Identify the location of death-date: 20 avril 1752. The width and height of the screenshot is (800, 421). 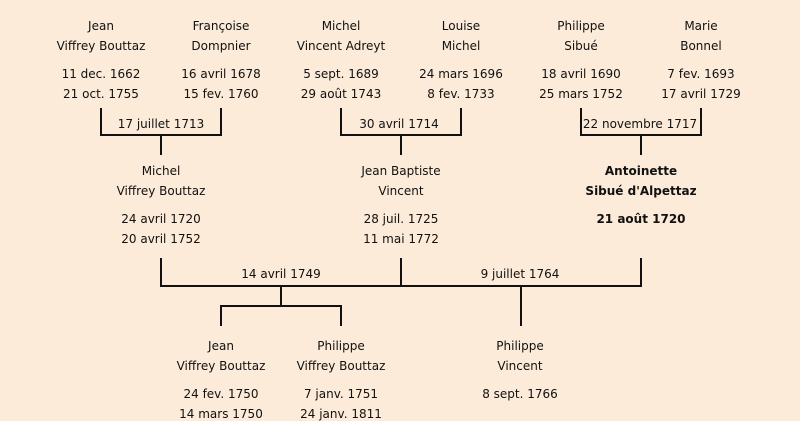
(161, 239).